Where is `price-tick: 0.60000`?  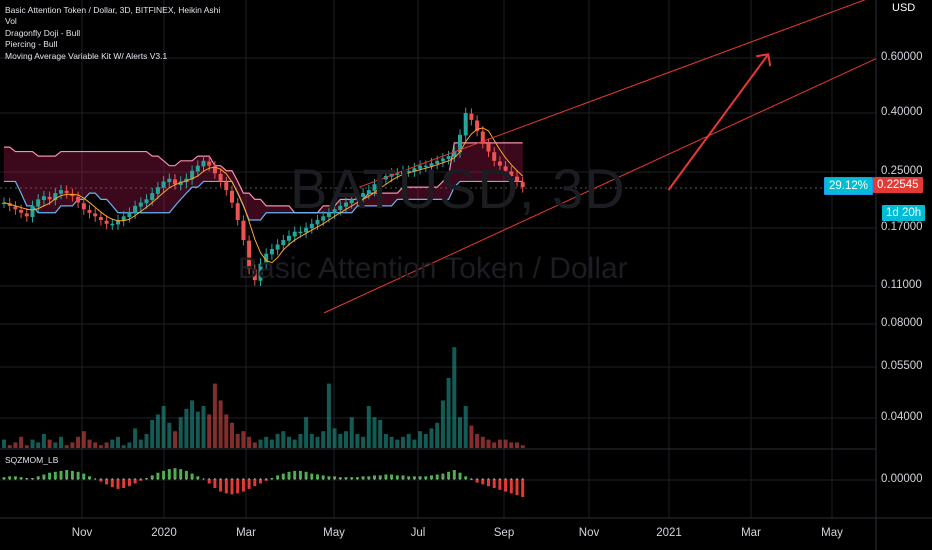
price-tick: 0.60000 is located at coordinates (902, 57).